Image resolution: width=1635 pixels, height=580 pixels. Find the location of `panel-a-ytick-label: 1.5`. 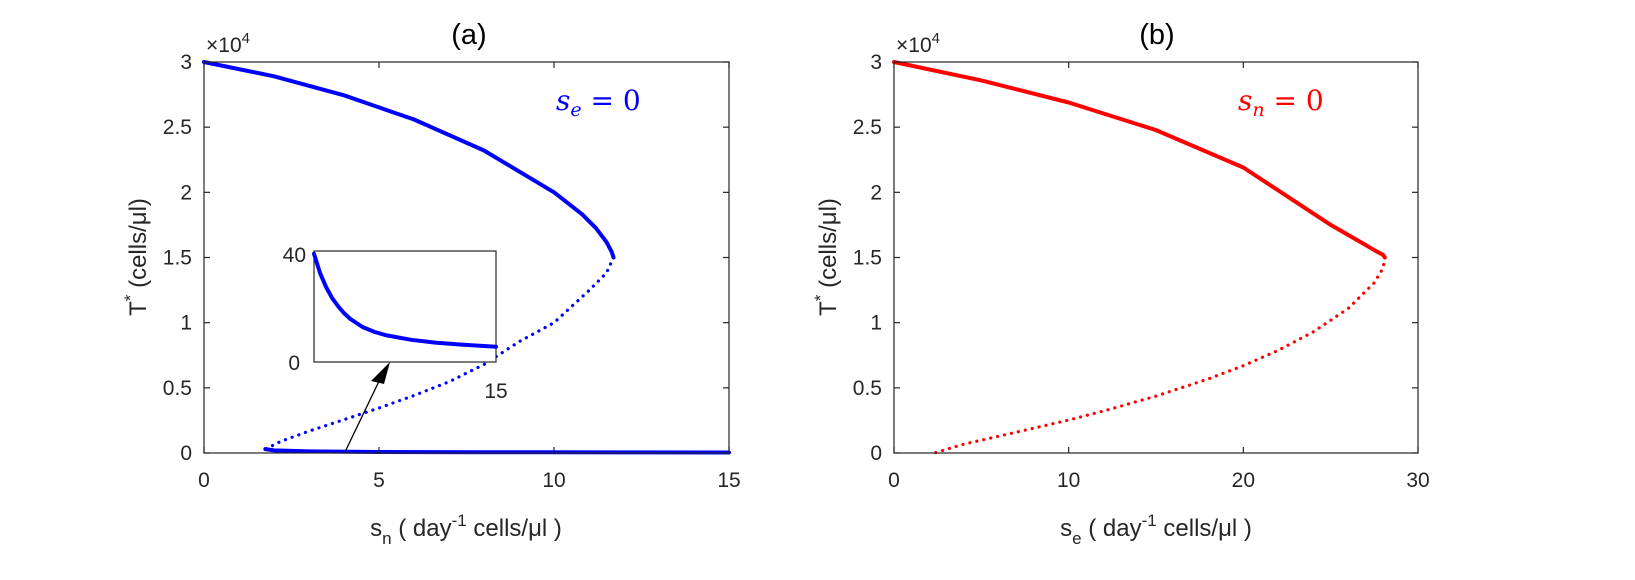

panel-a-ytick-label: 1.5 is located at coordinates (177, 258).